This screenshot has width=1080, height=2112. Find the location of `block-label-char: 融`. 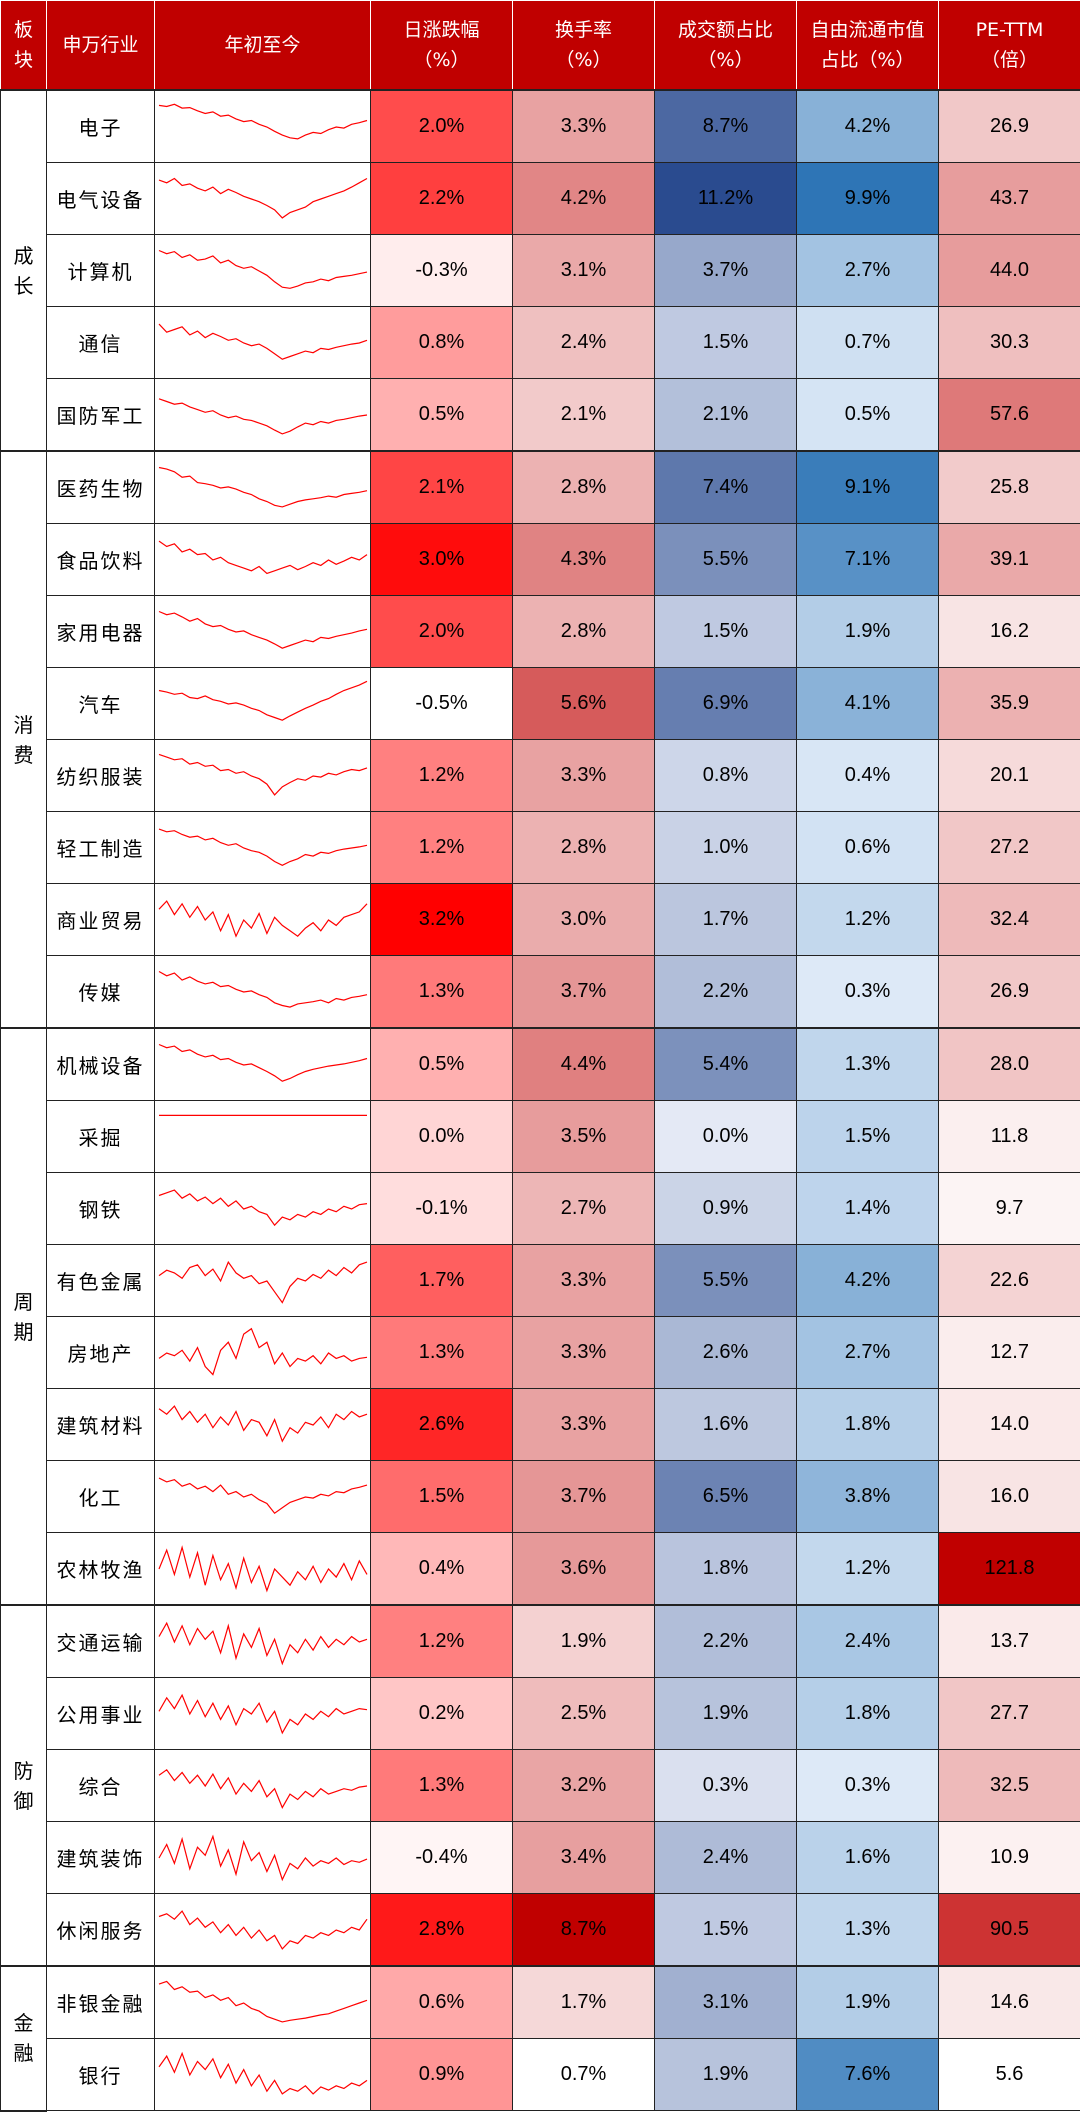

block-label-char: 融 is located at coordinates (23, 2053).